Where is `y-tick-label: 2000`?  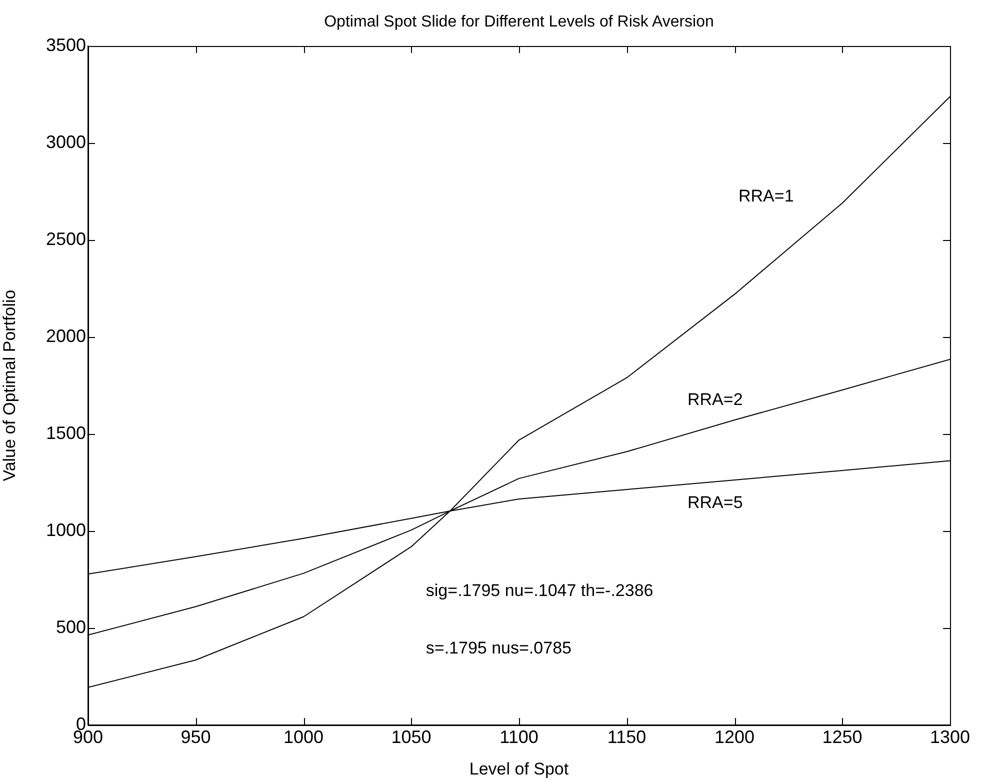
y-tick-label: 2000 is located at coordinates (66, 336).